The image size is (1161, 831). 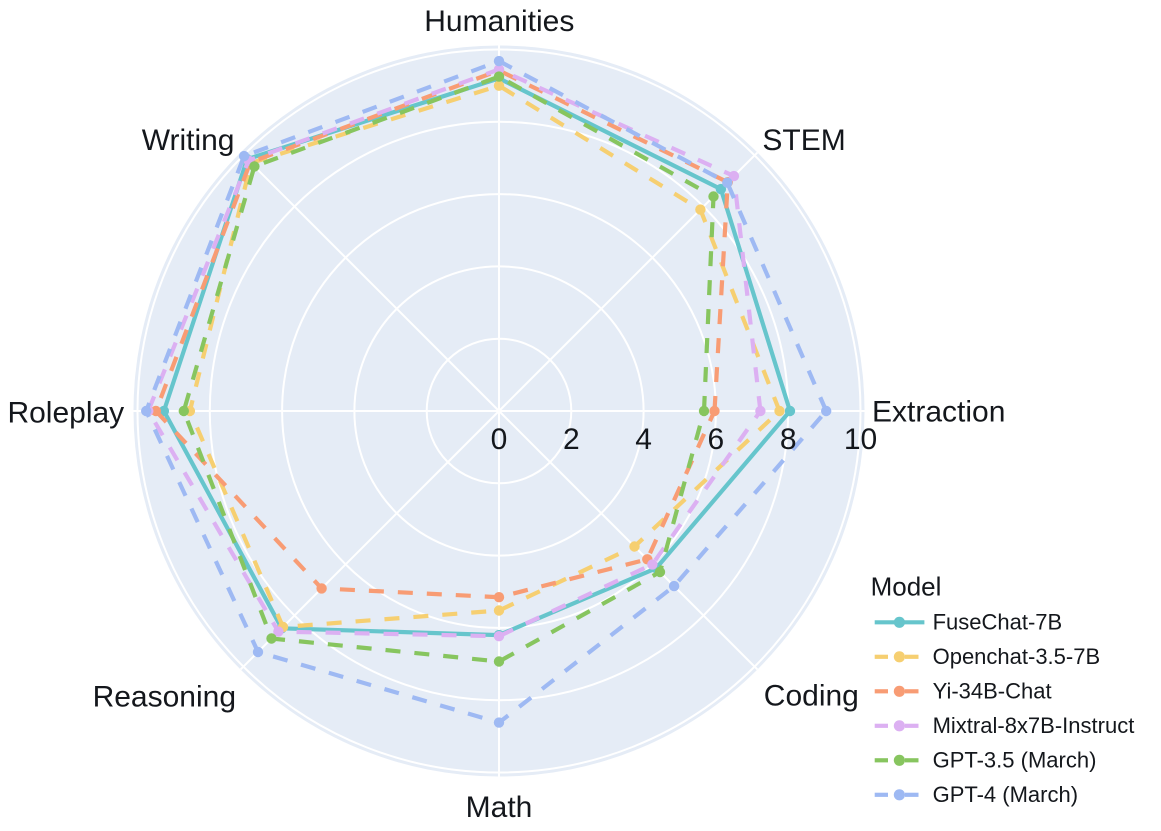 What do you see at coordinates (643, 439) in the screenshot?
I see `svg-text: 4` at bounding box center [643, 439].